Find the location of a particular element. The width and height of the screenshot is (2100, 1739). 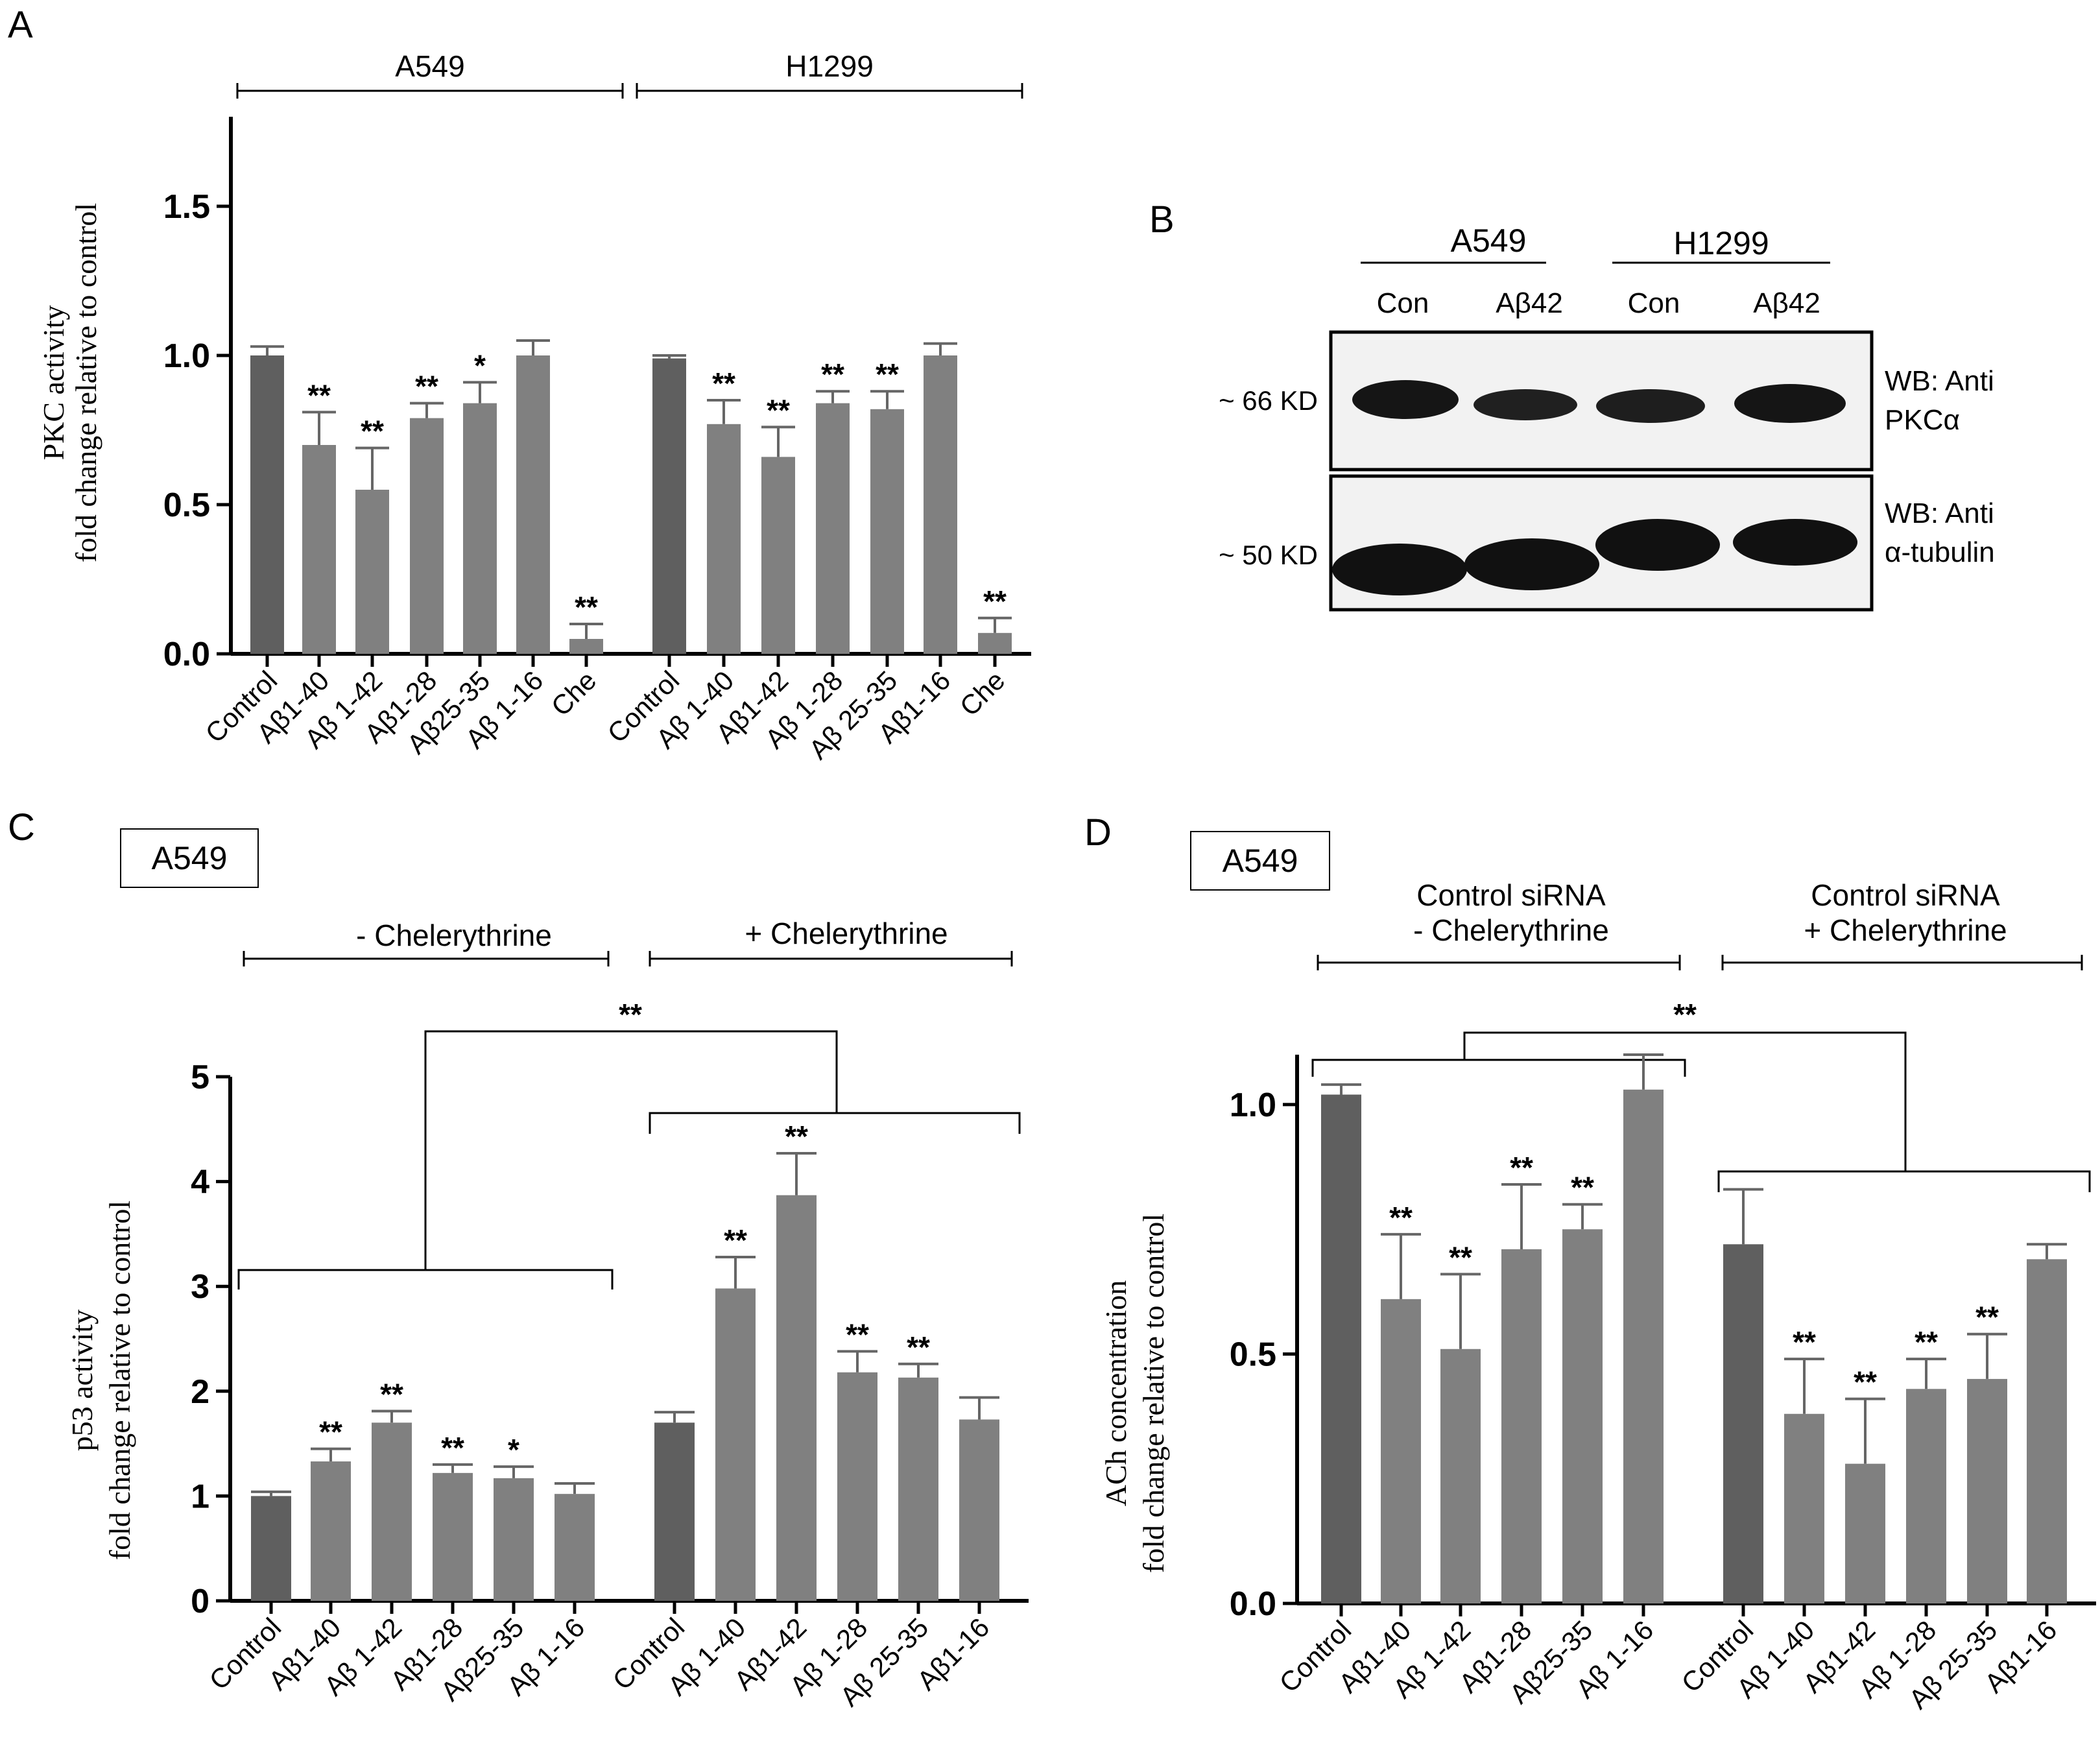

group-label-d-1-line2: - Chelerythrine is located at coordinates (1511, 930).